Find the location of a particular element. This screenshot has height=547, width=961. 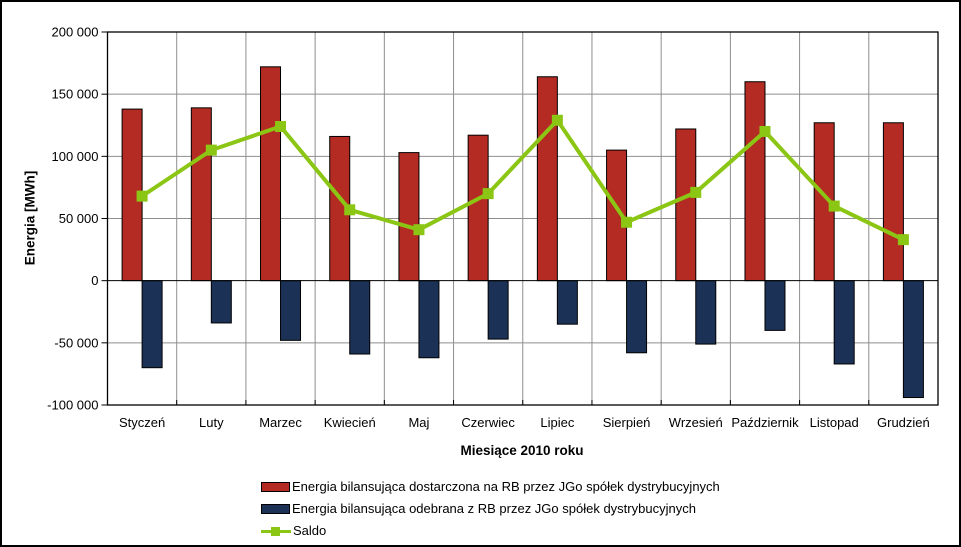

x-category-label-Luty: Luty is located at coordinates (211, 422).